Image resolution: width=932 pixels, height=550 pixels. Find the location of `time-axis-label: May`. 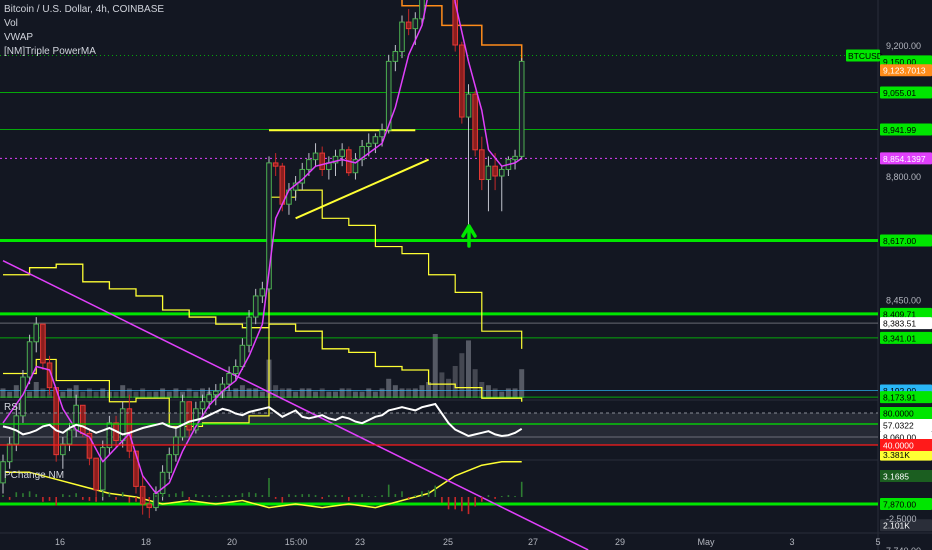

time-axis-label: May is located at coordinates (706, 542).